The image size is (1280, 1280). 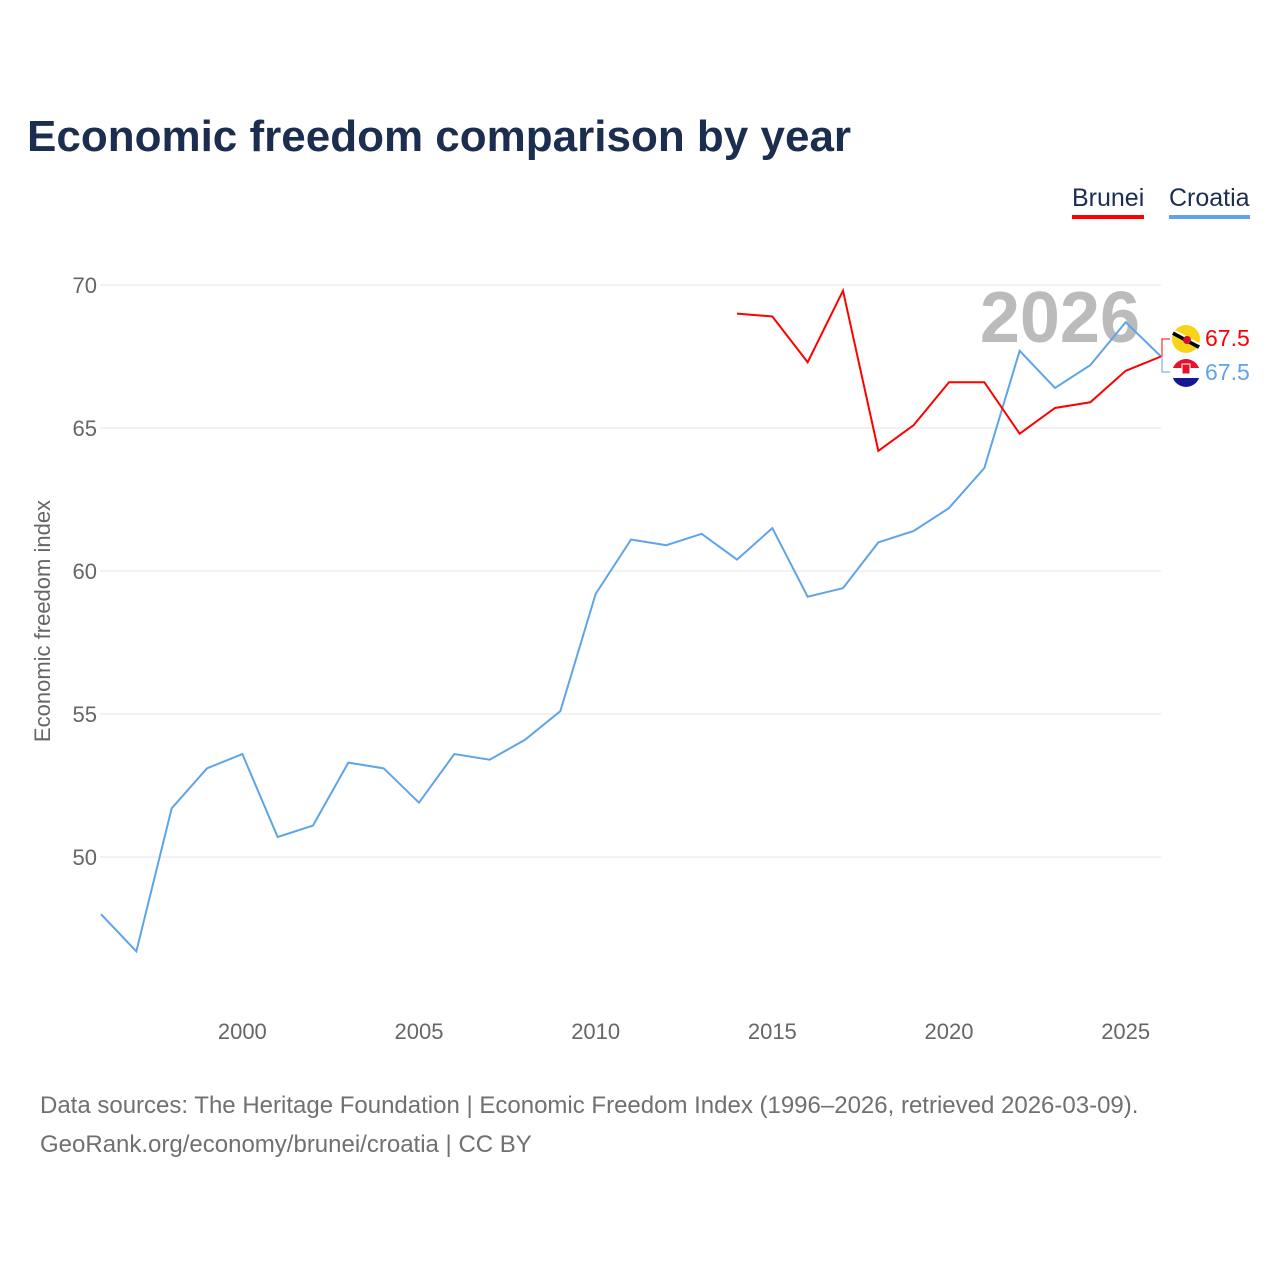 I want to click on flag-emblem, so click(x=1187, y=340).